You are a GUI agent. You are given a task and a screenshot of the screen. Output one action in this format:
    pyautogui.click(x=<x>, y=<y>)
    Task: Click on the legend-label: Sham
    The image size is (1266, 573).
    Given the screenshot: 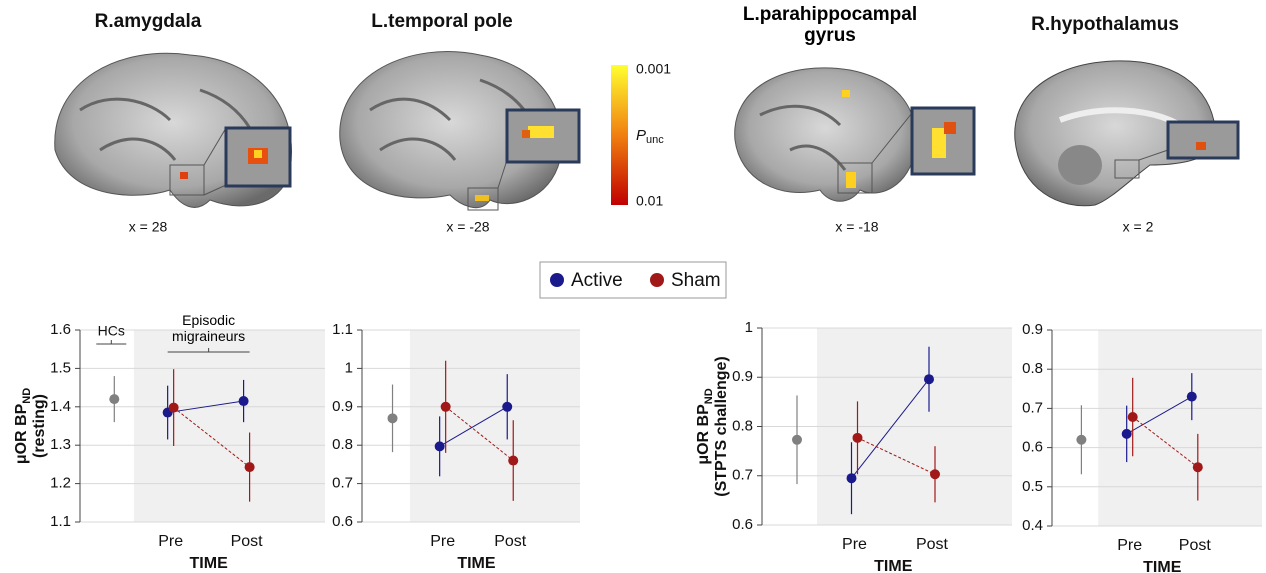 What is the action you would take?
    pyautogui.click(x=696, y=280)
    